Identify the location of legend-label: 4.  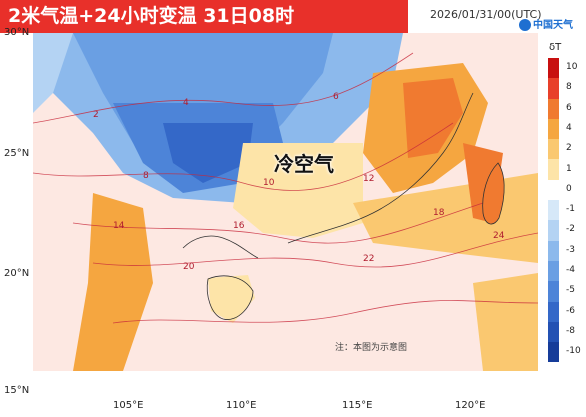
(569, 127).